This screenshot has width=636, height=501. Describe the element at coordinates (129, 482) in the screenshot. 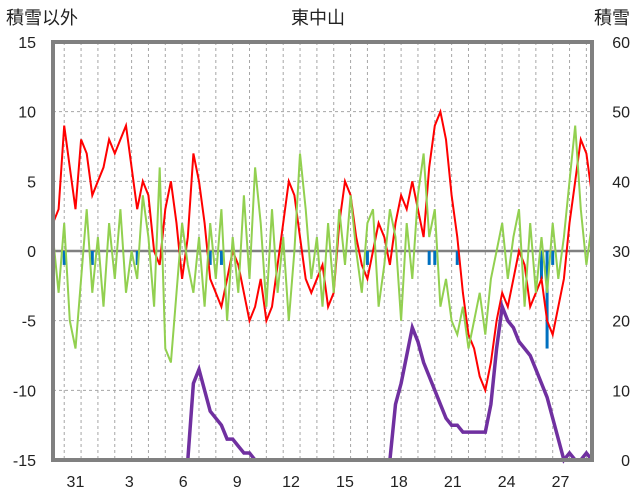

I see `x-tick-label: 3` at that location.